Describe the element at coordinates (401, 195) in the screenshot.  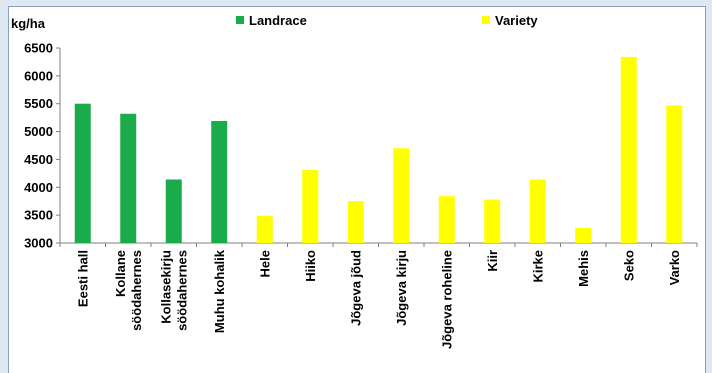
I see `bar-jõgeva-kirju` at that location.